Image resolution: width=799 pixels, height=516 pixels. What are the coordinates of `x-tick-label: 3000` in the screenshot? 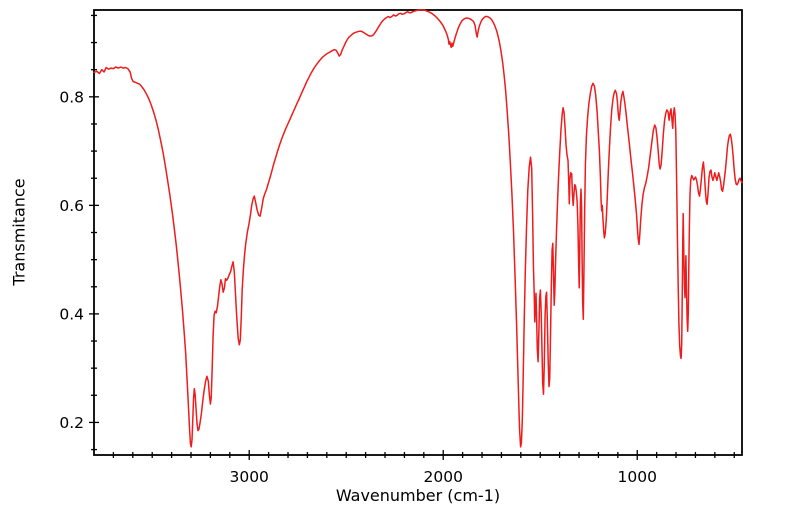 It's located at (248, 477).